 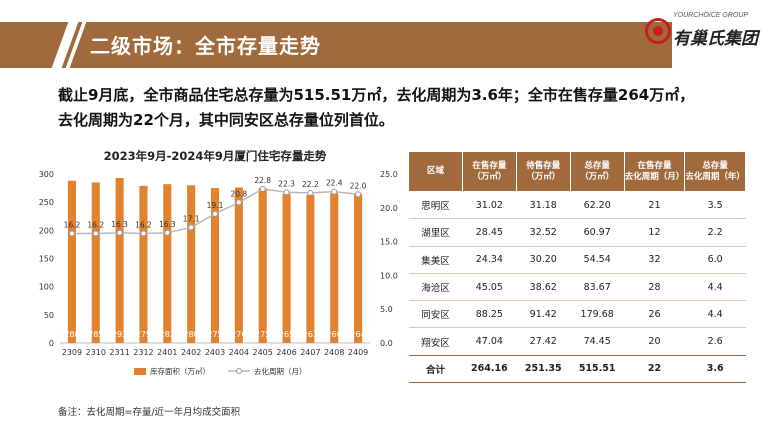 I want to click on y-right-tick-label: 0.0, so click(x=386, y=343).